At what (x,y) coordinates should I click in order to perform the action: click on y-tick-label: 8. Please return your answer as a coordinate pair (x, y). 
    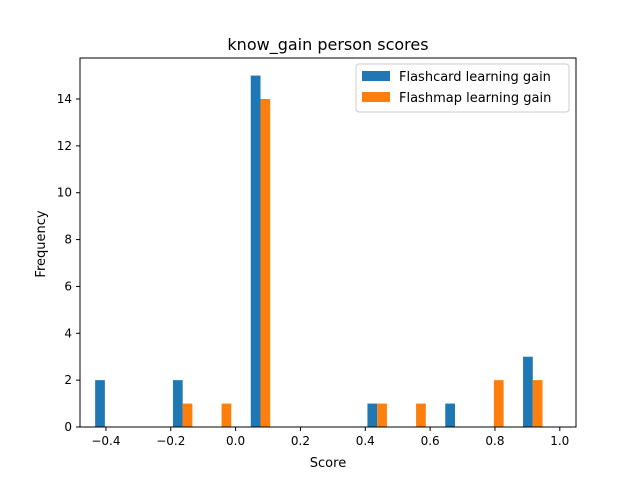
    Looking at the image, I should click on (68, 240).